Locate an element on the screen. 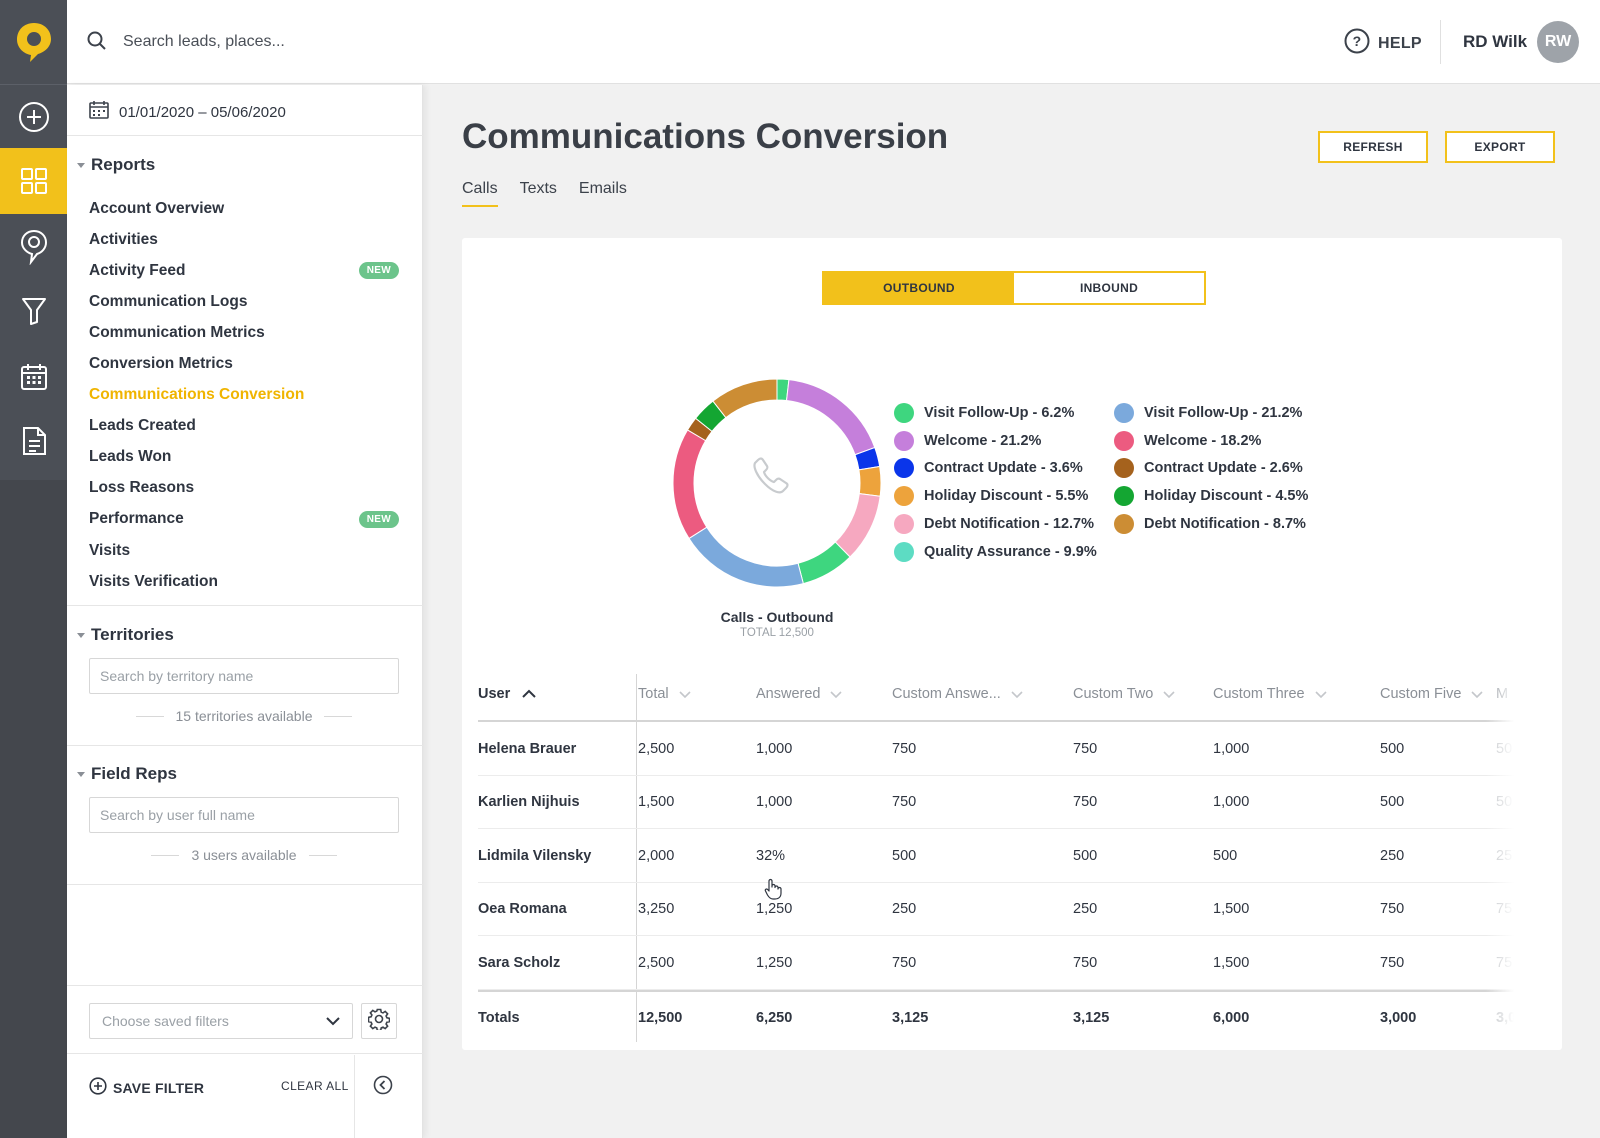 This screenshot has width=1600, height=1138. legend-item: Welcome - 18.2% is located at coordinates (1211, 441).